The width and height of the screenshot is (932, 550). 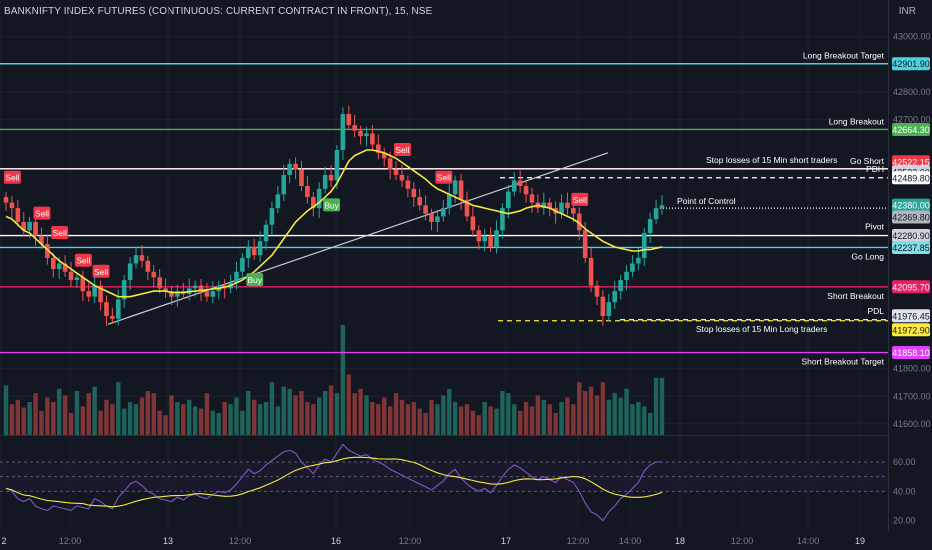 I want to click on rsi-tick-label: 40.00, so click(x=904, y=491).